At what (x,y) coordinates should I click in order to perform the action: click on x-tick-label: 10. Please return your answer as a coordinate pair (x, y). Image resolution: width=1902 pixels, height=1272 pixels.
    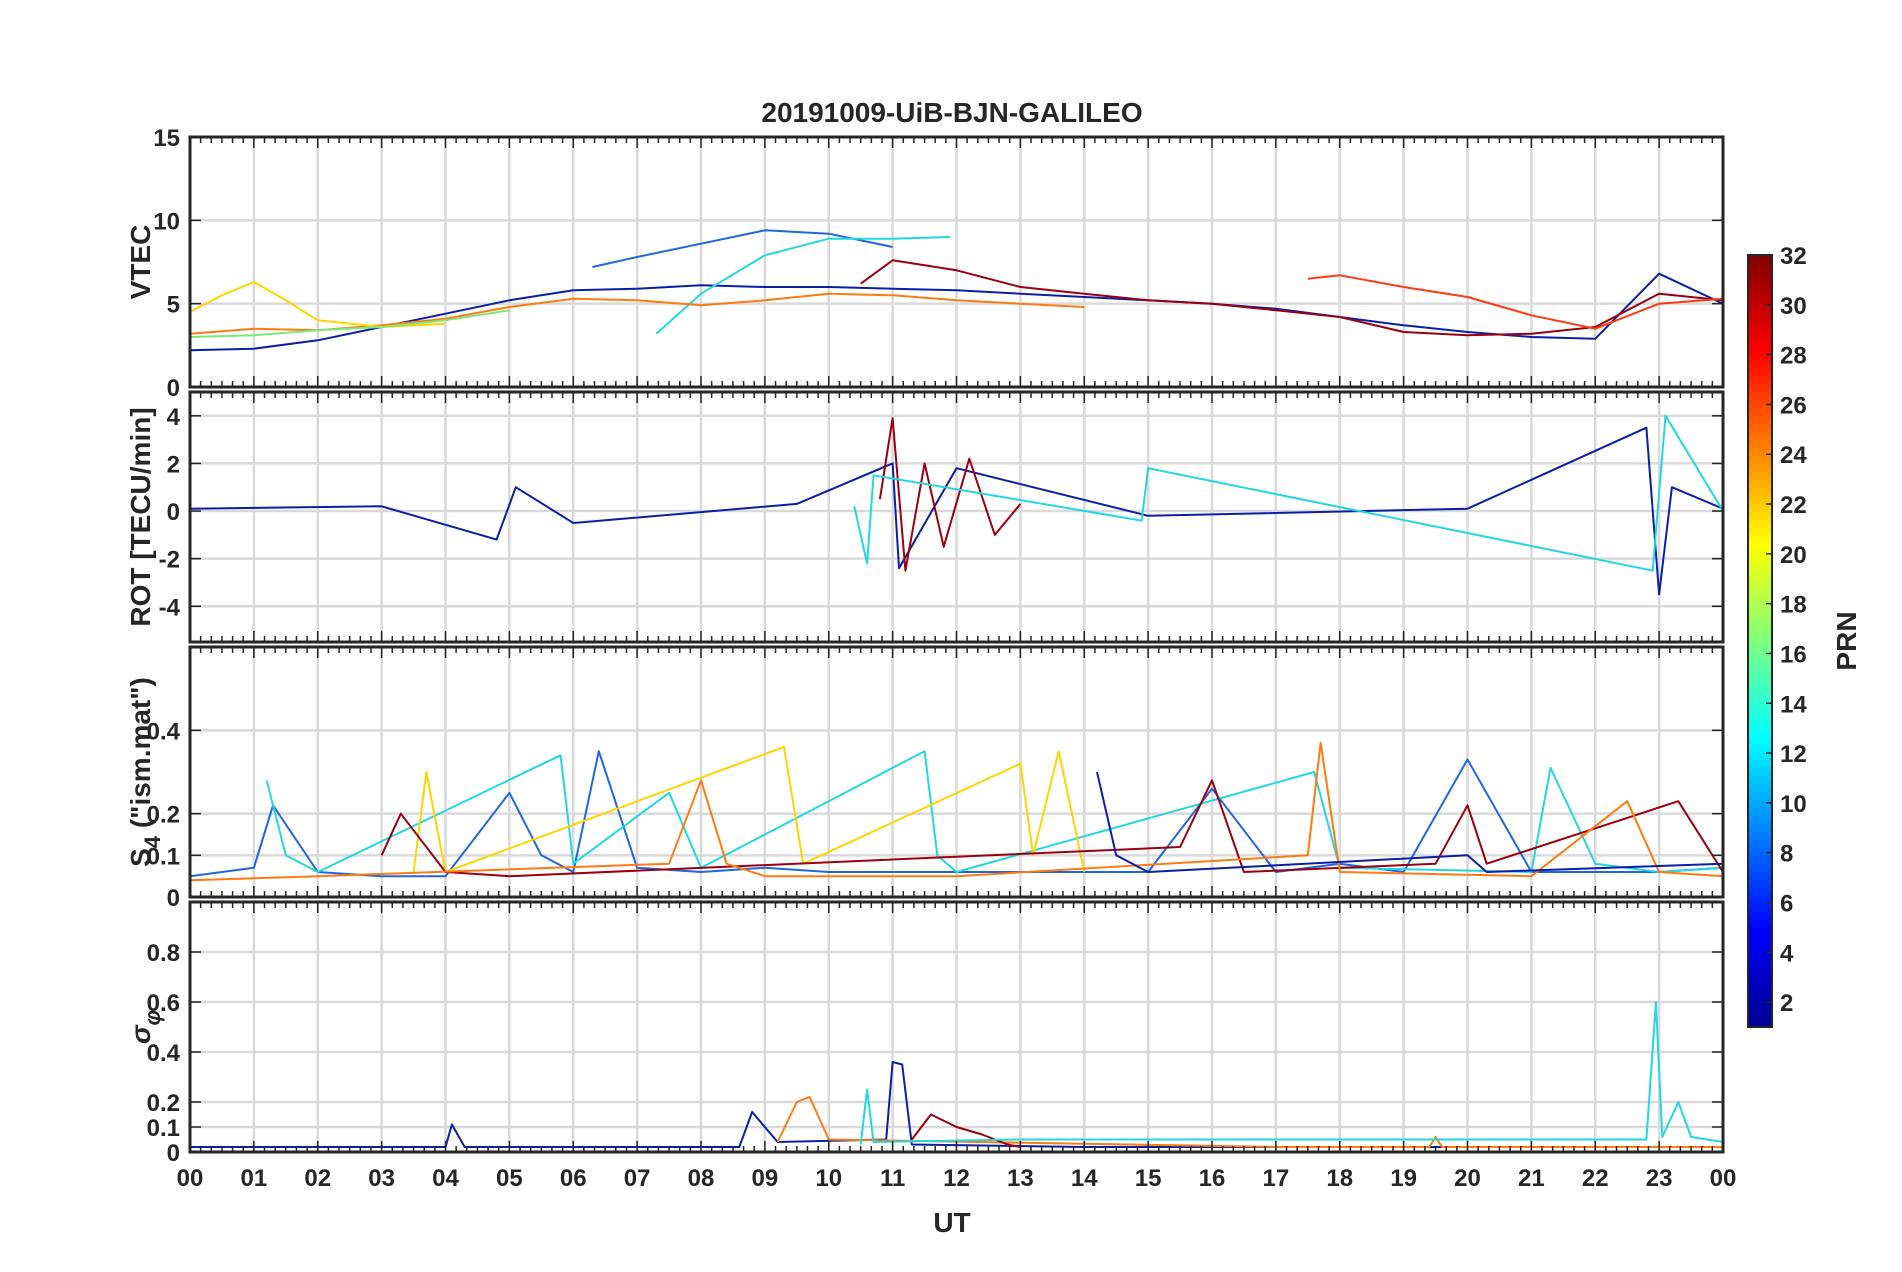
    Looking at the image, I should click on (828, 1178).